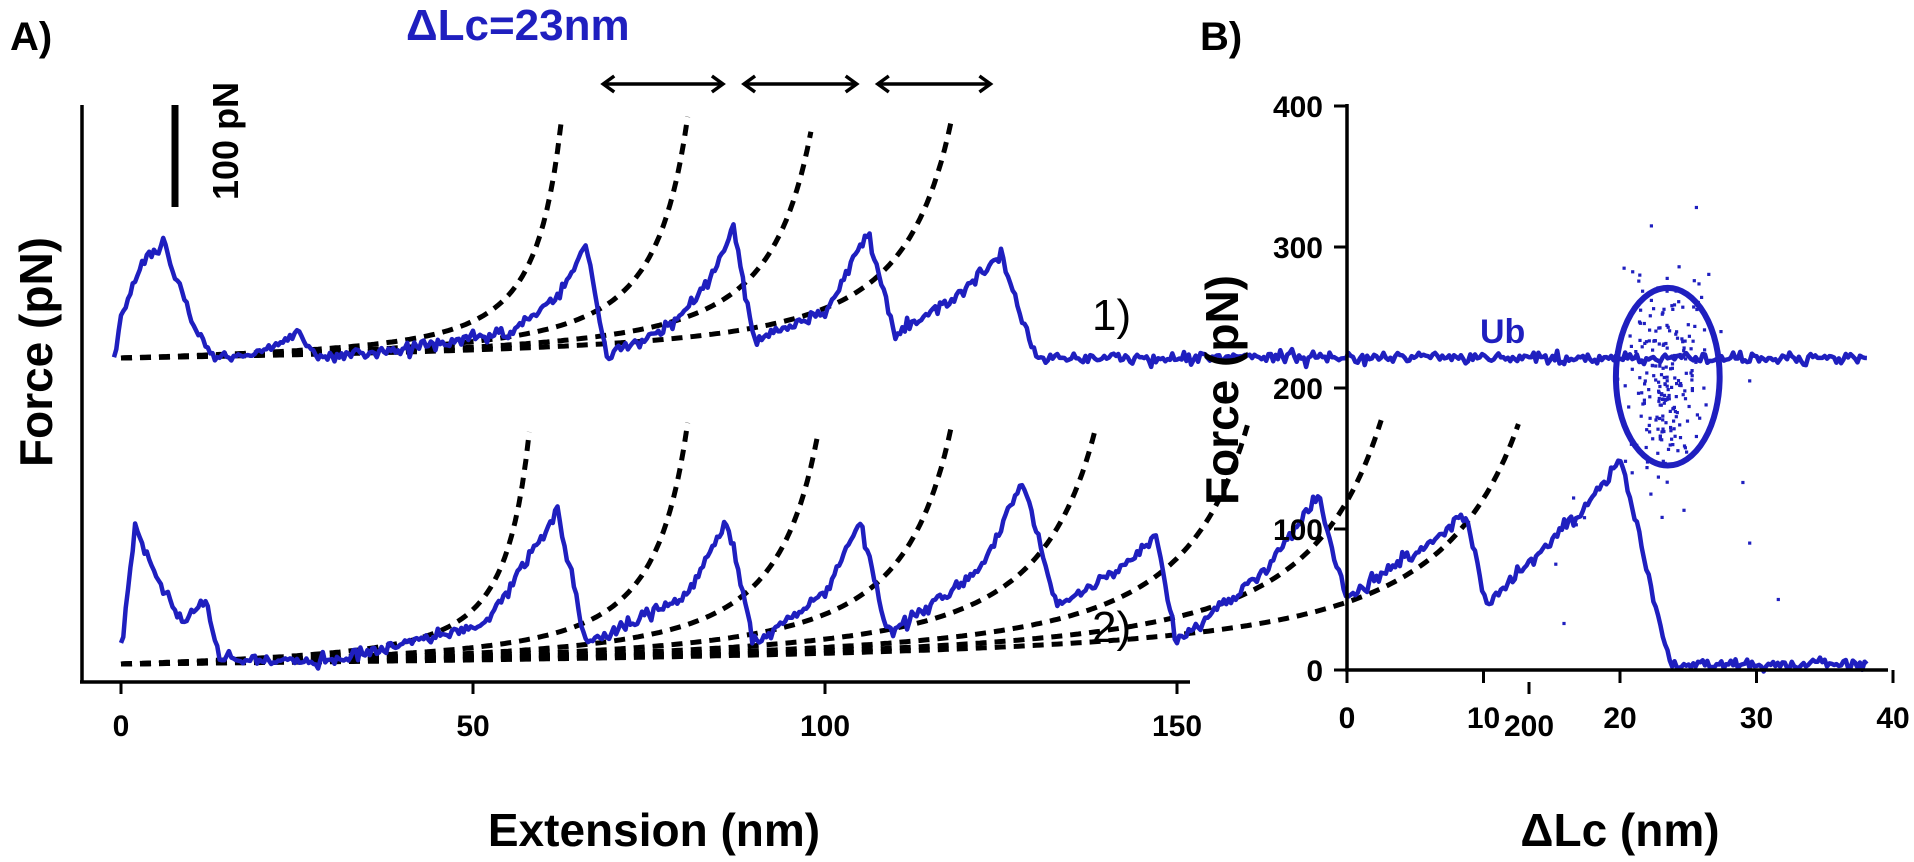 Image resolution: width=1914 pixels, height=862 pixels. Describe the element at coordinates (1111, 627) in the screenshot. I see `trace-label-2: 2)` at that location.